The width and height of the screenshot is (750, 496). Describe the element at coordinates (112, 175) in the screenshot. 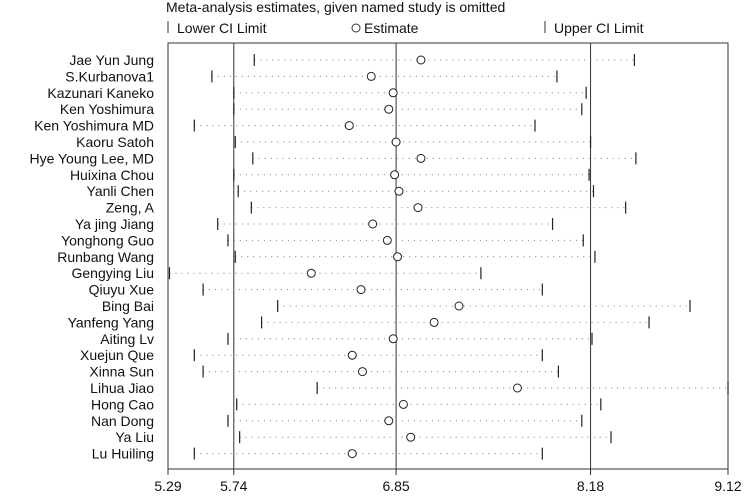

I see `study-label: Huixina Chou` at that location.